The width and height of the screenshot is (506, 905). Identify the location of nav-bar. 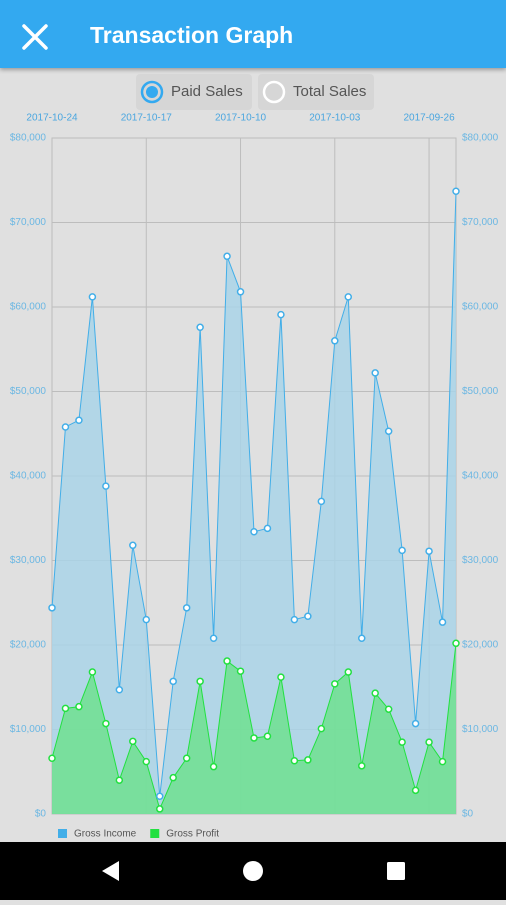
(253, 871).